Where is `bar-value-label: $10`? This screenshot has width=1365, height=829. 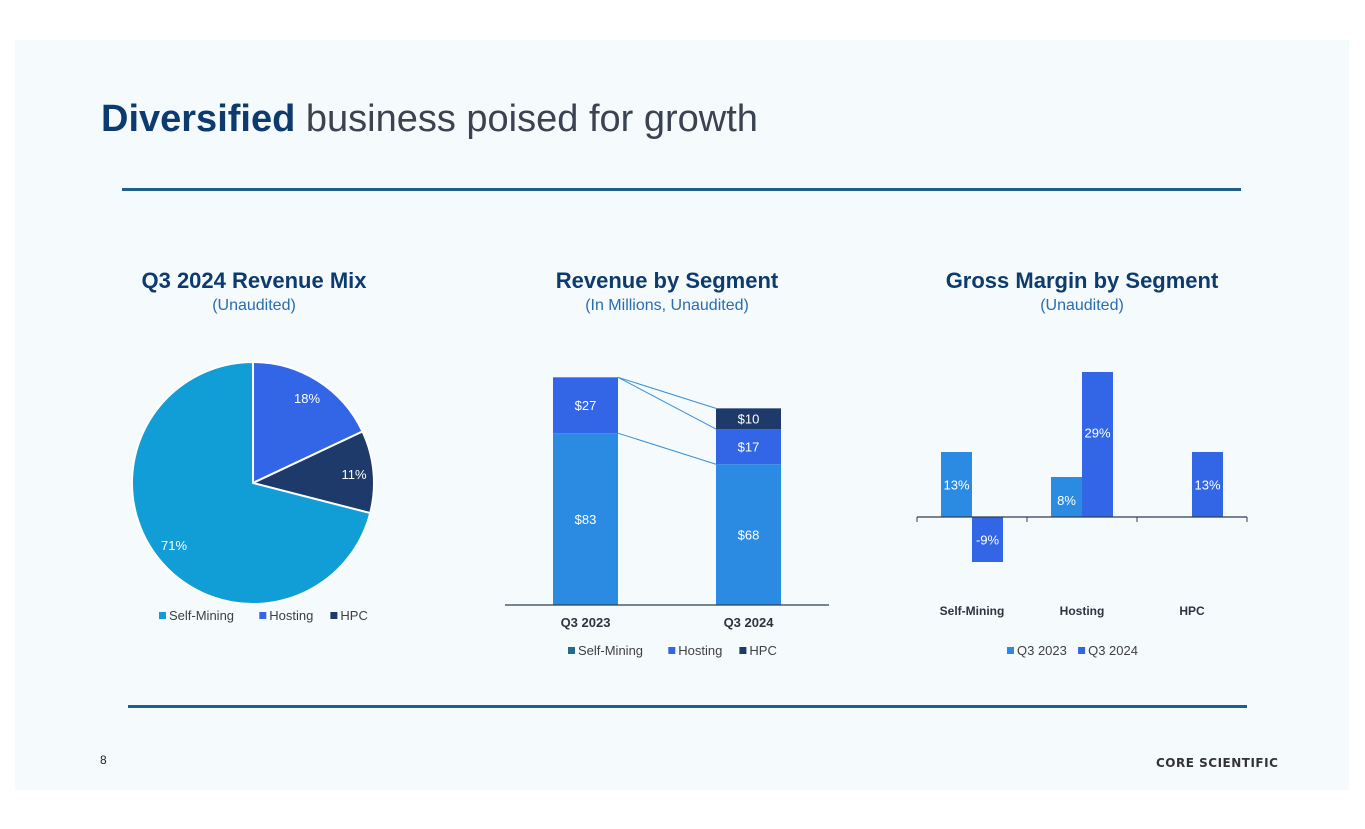 bar-value-label: $10 is located at coordinates (749, 419).